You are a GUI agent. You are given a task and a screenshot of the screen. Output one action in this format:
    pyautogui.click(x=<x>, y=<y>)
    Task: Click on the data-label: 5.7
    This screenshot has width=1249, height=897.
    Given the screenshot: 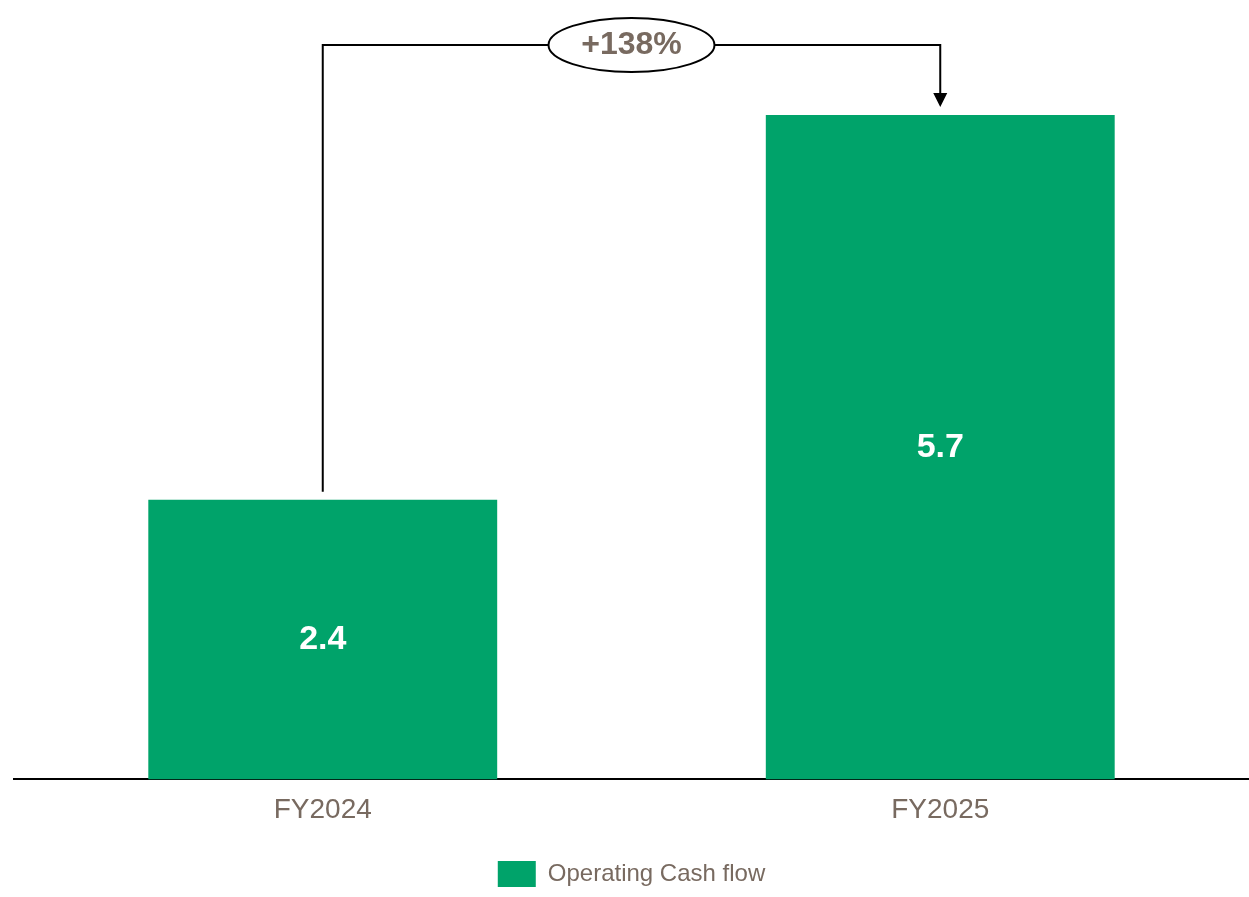 What is the action you would take?
    pyautogui.click(x=940, y=444)
    